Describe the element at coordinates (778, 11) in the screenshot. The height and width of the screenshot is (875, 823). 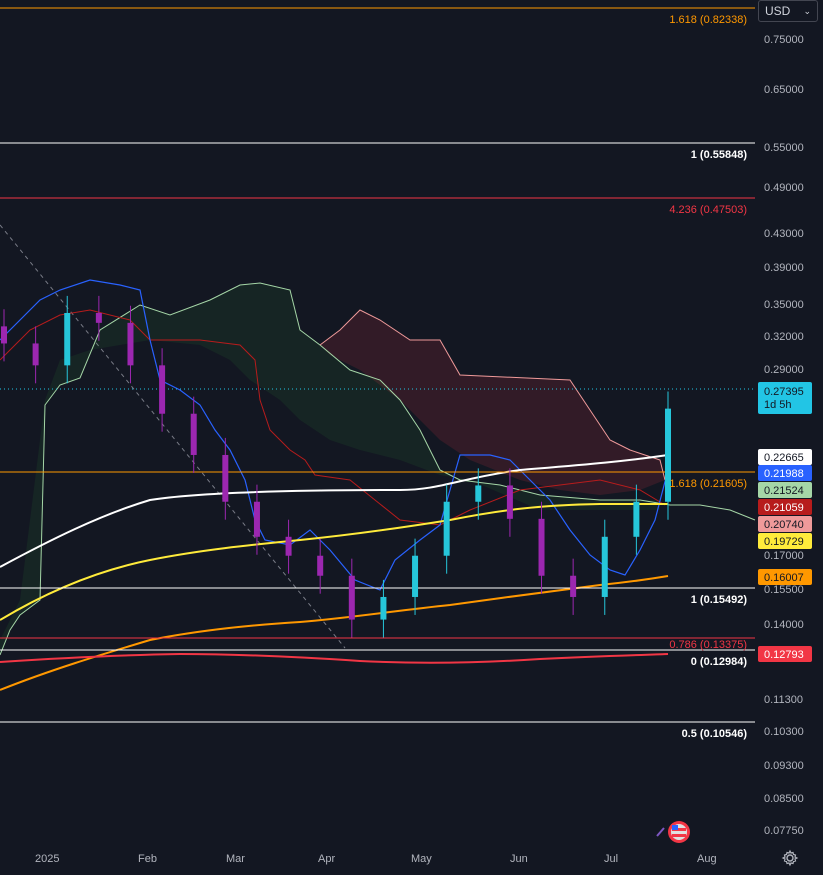
I see `currency-label: USD` at that location.